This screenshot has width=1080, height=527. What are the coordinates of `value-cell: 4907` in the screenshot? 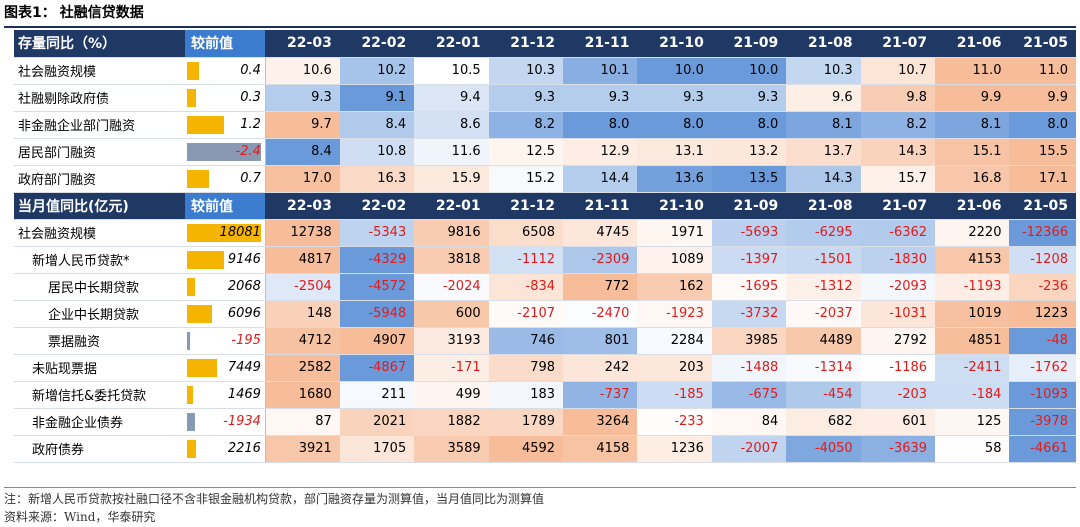 It's located at (377, 341).